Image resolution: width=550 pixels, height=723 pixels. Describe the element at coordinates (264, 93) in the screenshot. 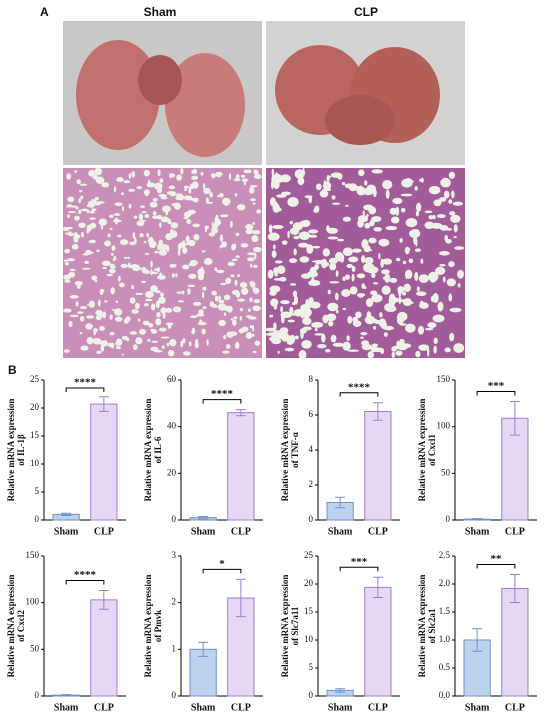

I see `lung-photos` at that location.